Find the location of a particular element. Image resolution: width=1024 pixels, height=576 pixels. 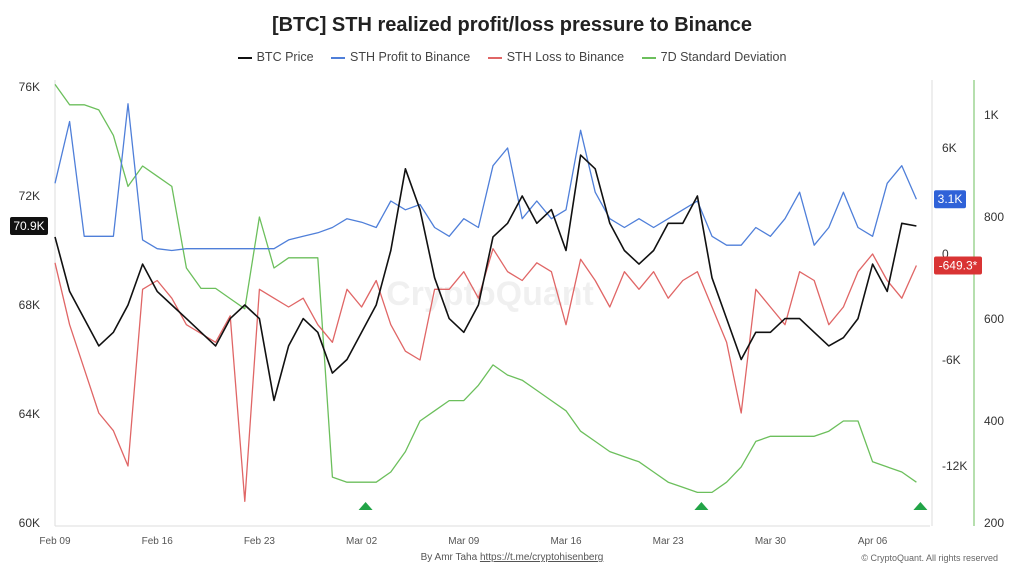

legend-label: STH Profit to Binance is located at coordinates (410, 57).